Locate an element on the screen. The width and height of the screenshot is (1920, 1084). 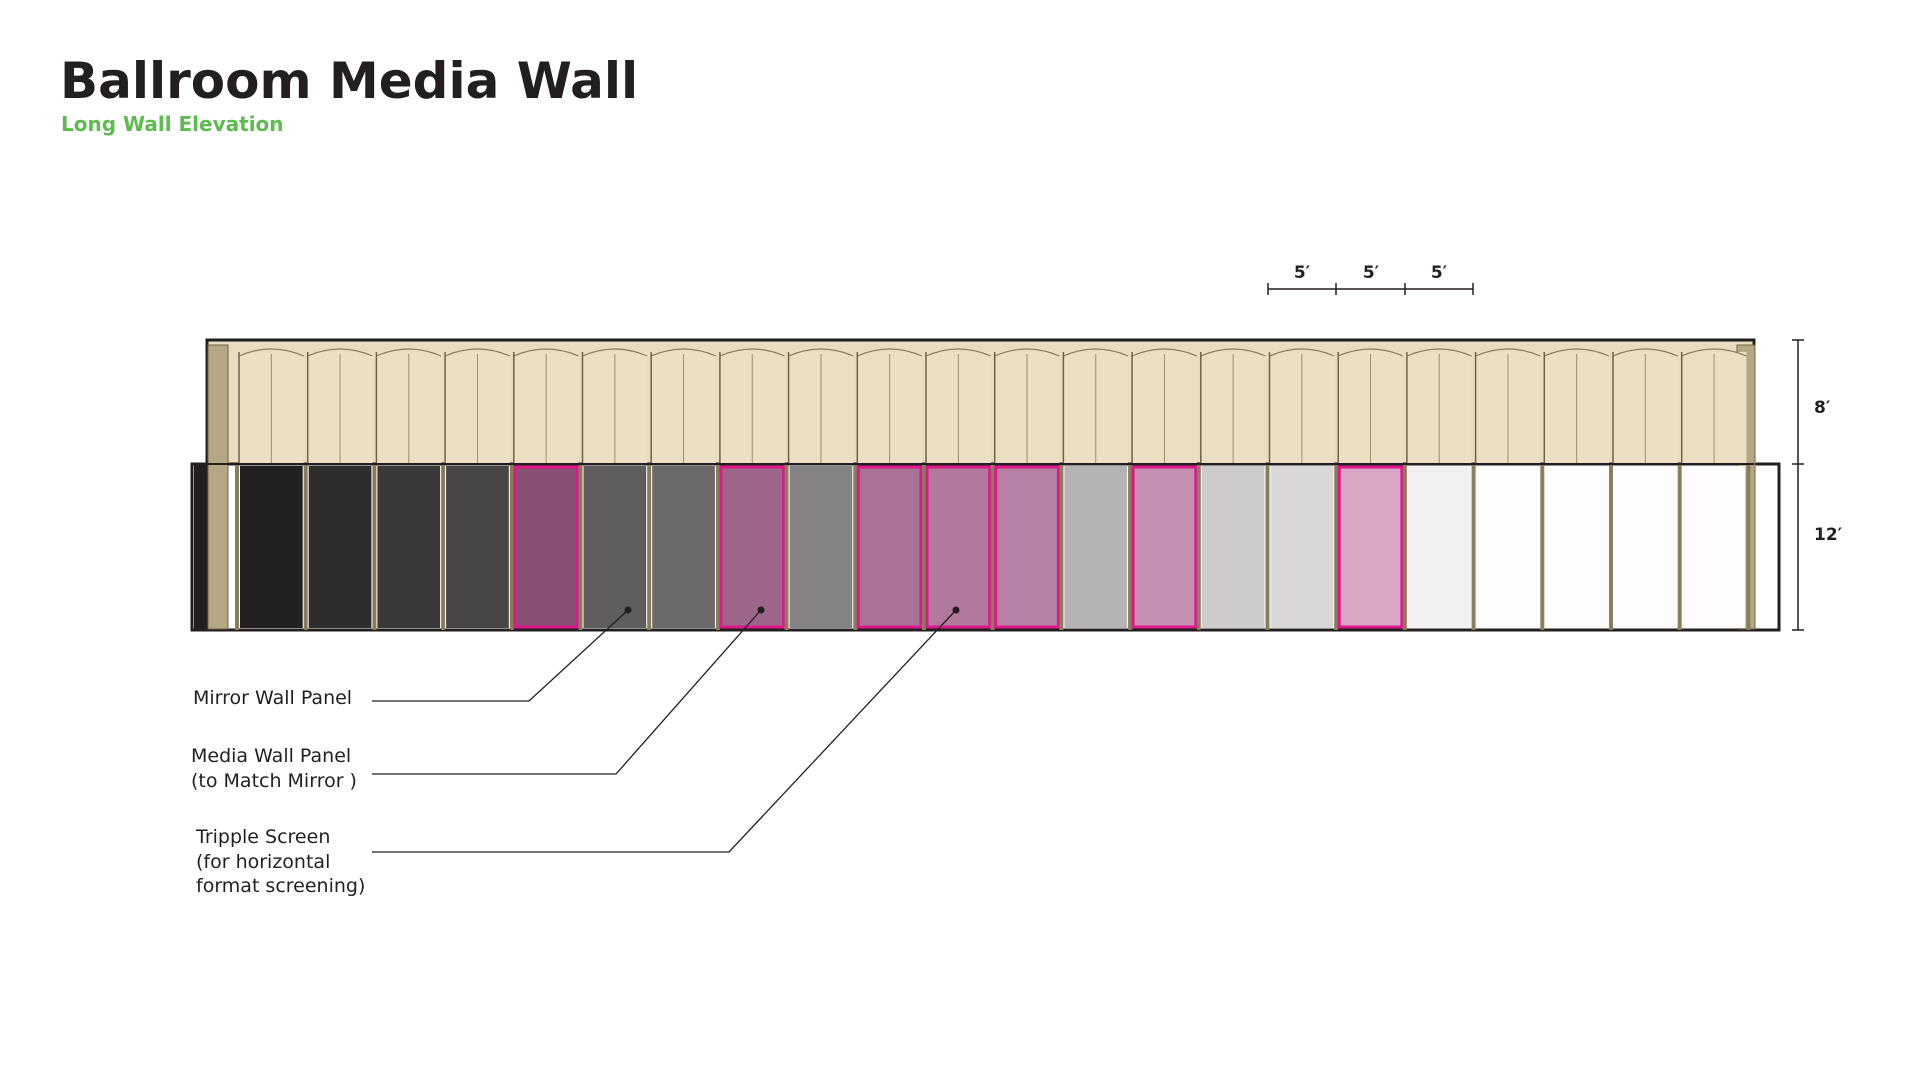
callout-label: format screening) is located at coordinates (280, 886).